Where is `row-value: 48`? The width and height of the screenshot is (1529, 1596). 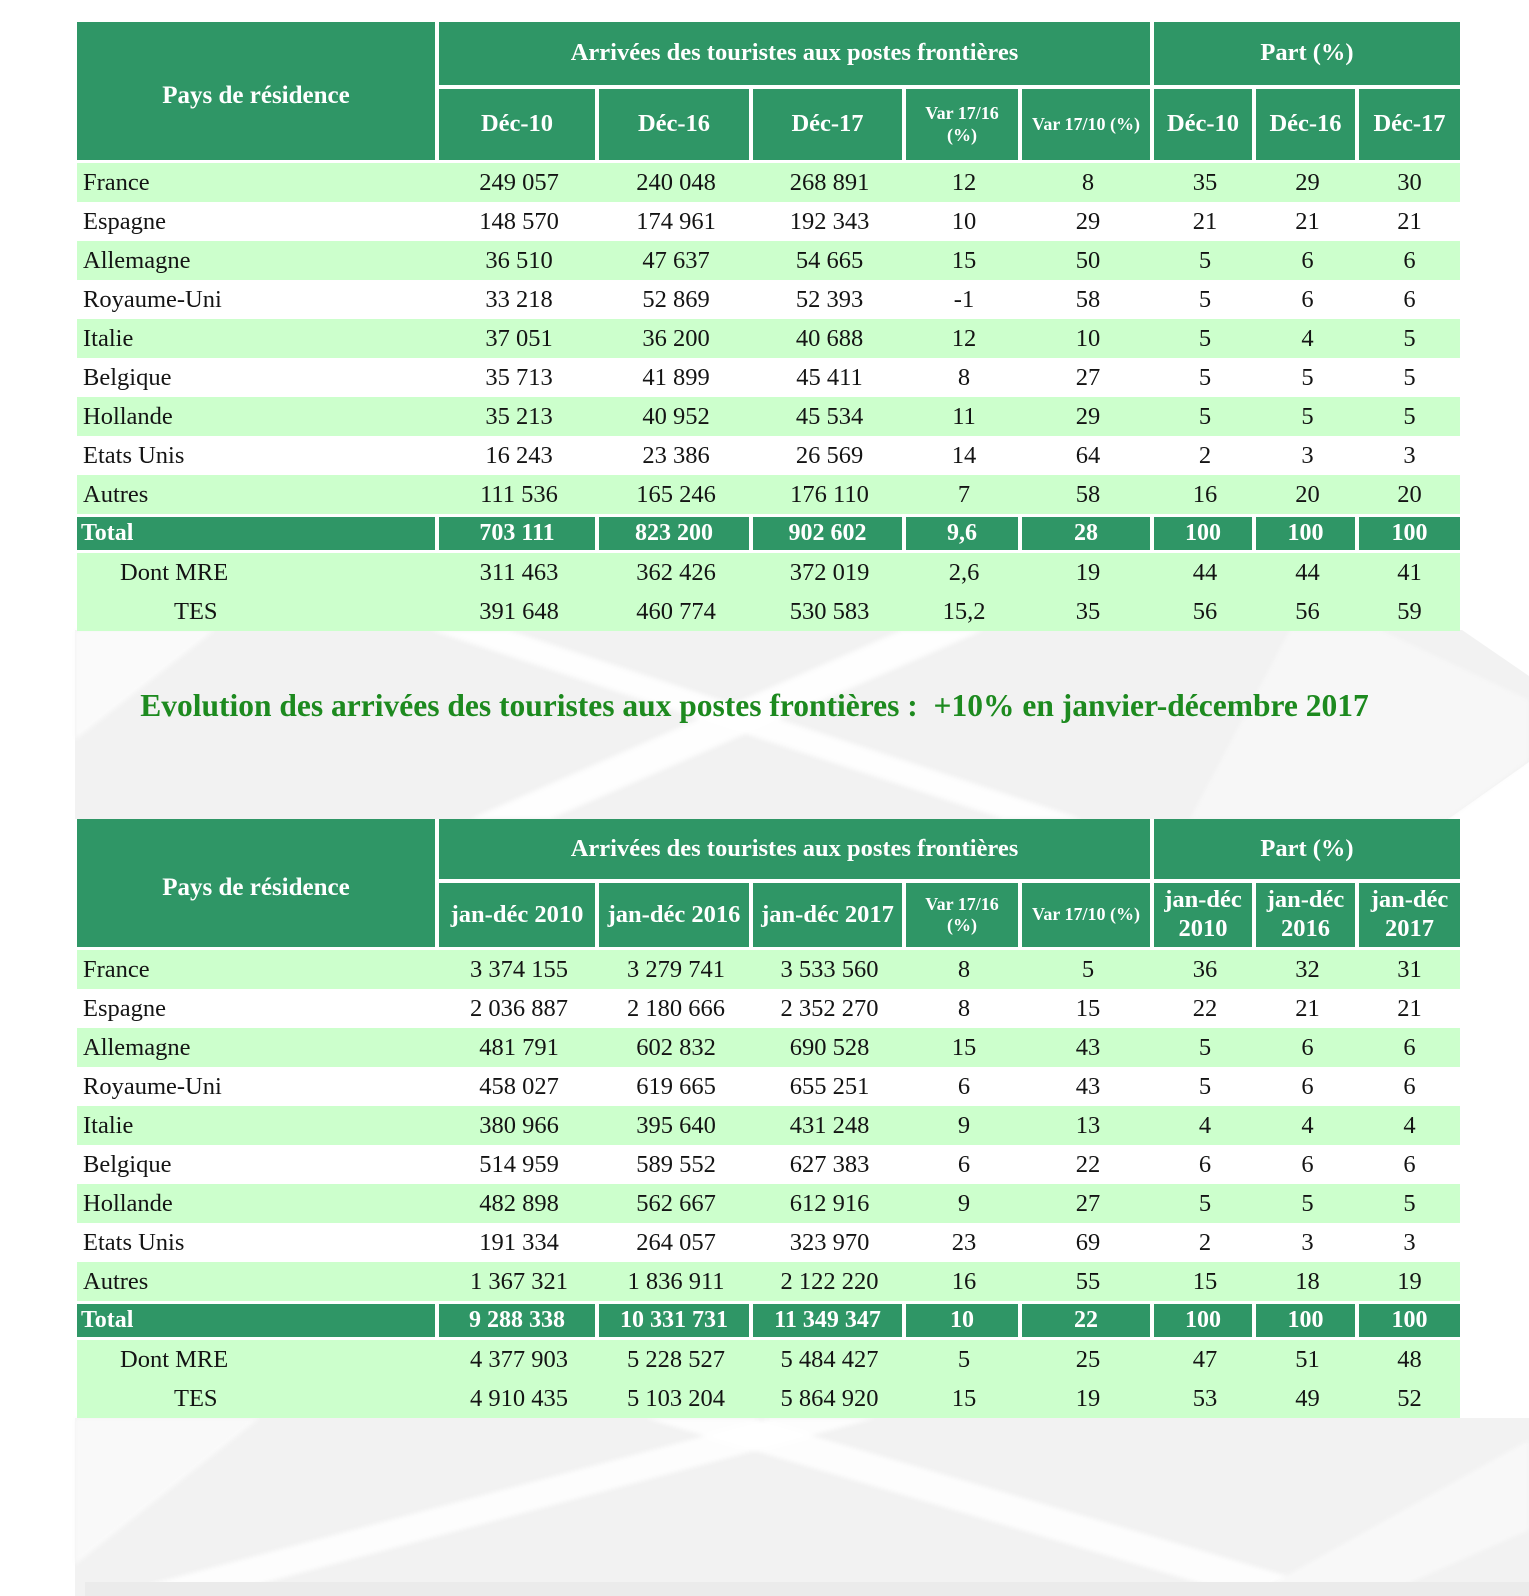 row-value: 48 is located at coordinates (1409, 1359).